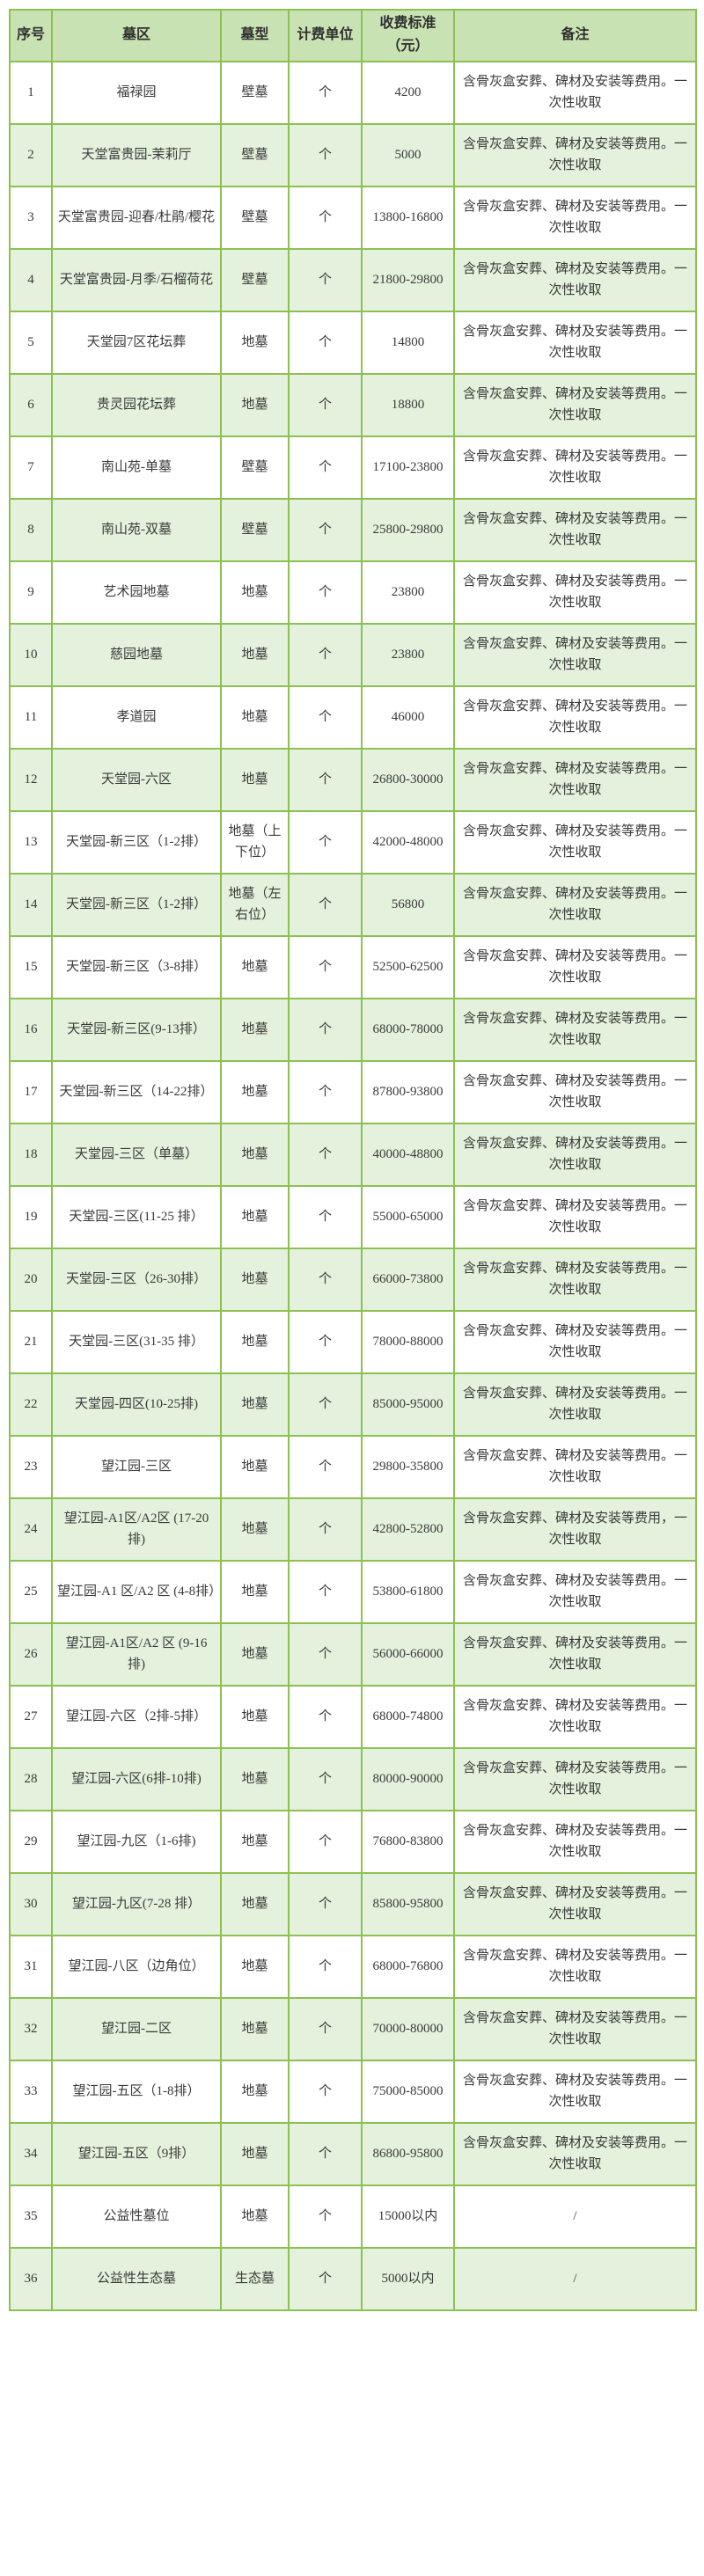  I want to click on table-row: 5 天堂园7区花坛葬 地墓个 14800 含骨灰盒安葬、碑材及安装等费用。一次性收取, so click(353, 342).